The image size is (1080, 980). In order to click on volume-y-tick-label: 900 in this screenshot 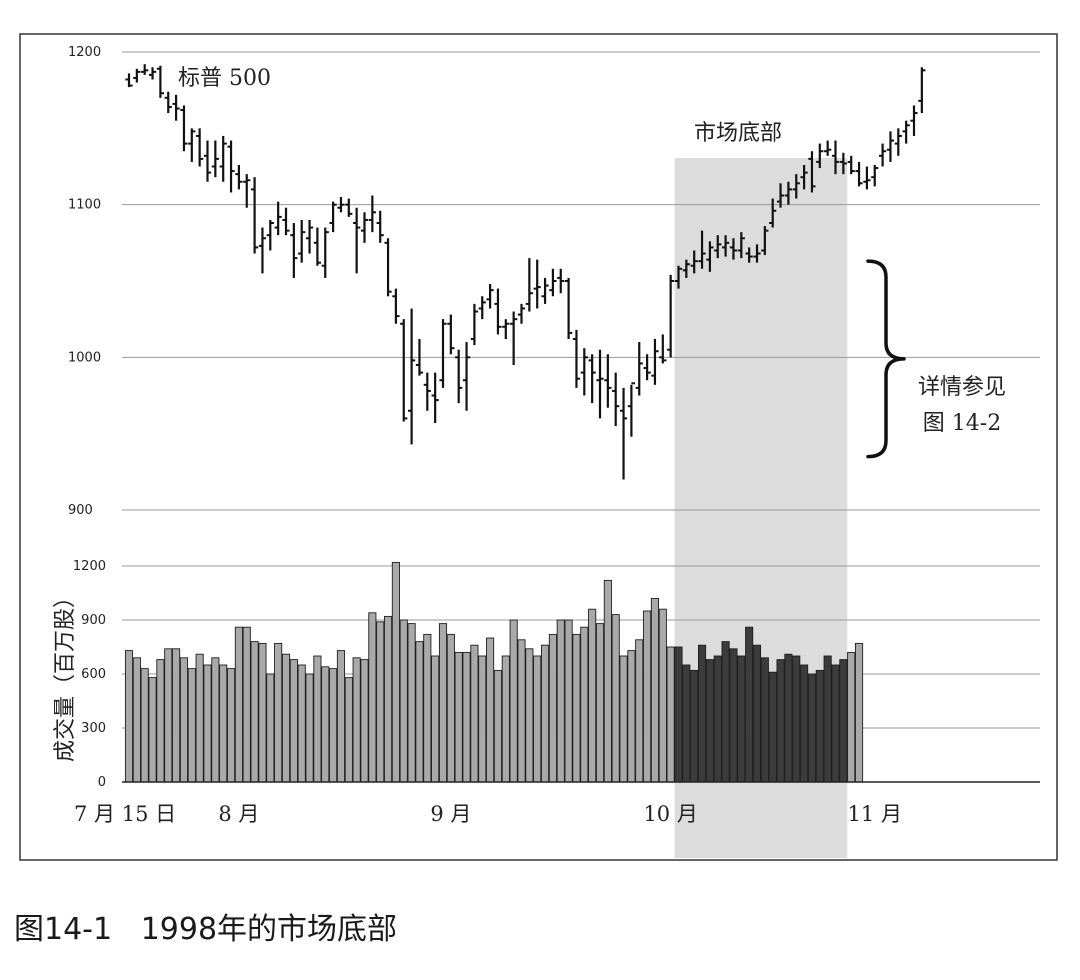, I will do `click(93, 620)`.